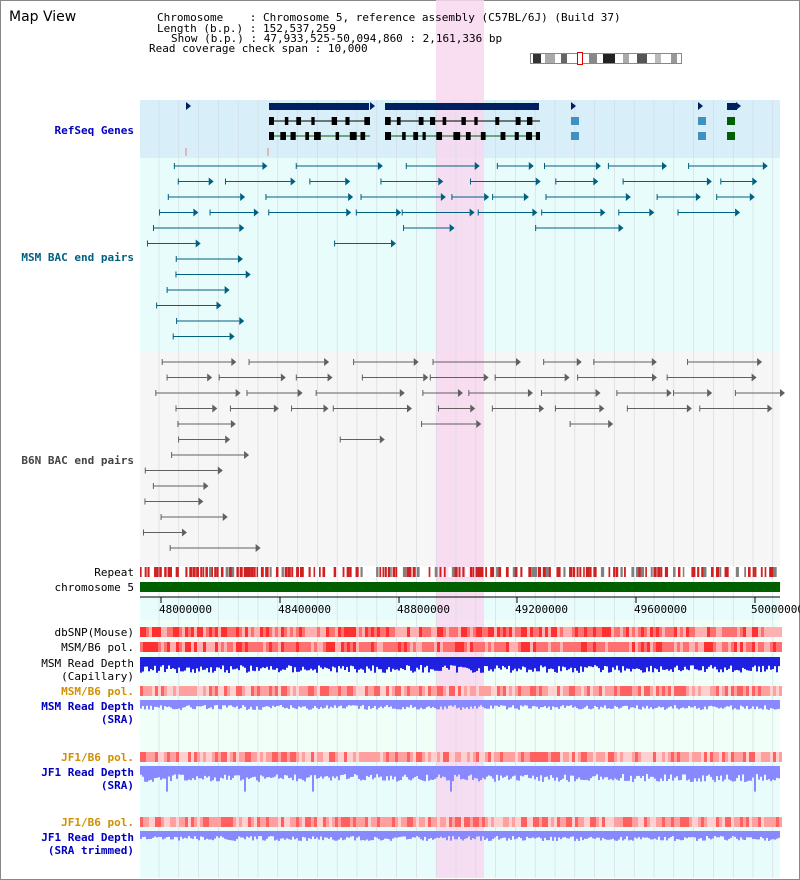 This screenshot has height=880, width=800. What do you see at coordinates (77, 257) in the screenshot?
I see `track-label-msm-bac: MSM BAC end pairs` at bounding box center [77, 257].